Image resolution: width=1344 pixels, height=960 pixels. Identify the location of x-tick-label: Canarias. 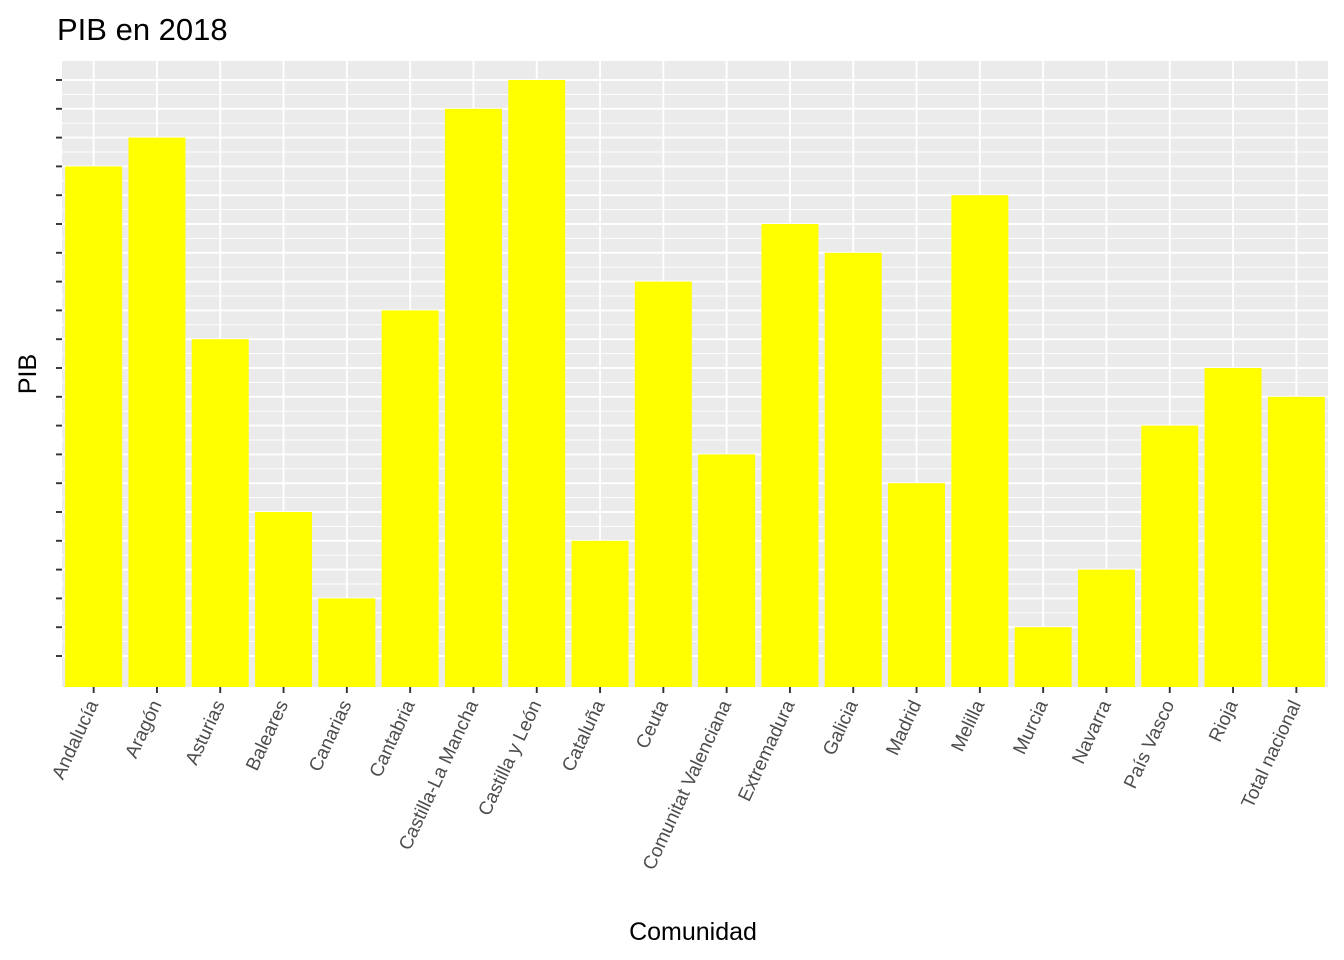
(330, 736).